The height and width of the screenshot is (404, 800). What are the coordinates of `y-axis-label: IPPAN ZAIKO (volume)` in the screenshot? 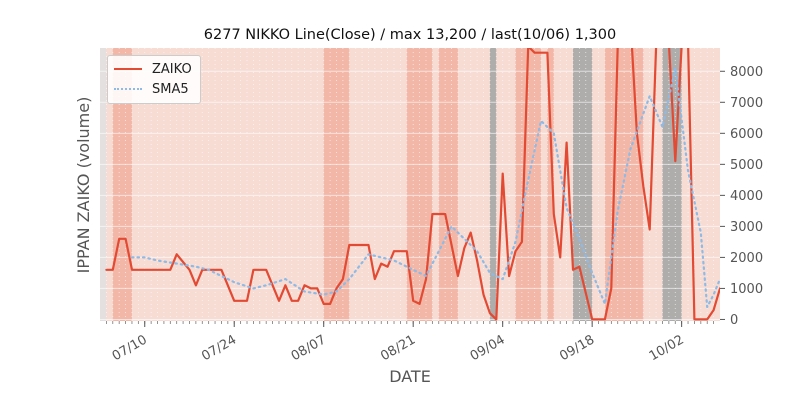 It's located at (83, 185).